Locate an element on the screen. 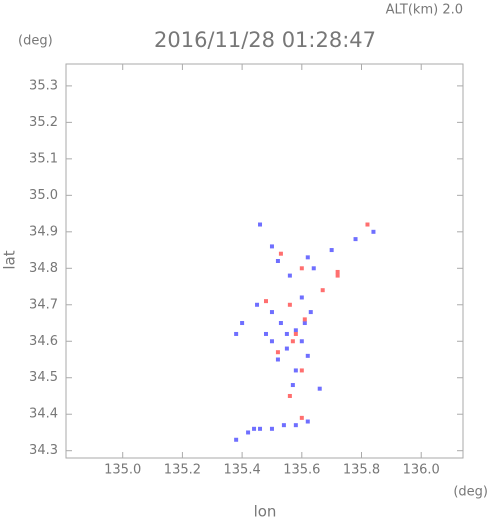 This screenshot has height=521, width=491. y-tick-label: 35.0 is located at coordinates (43, 195).